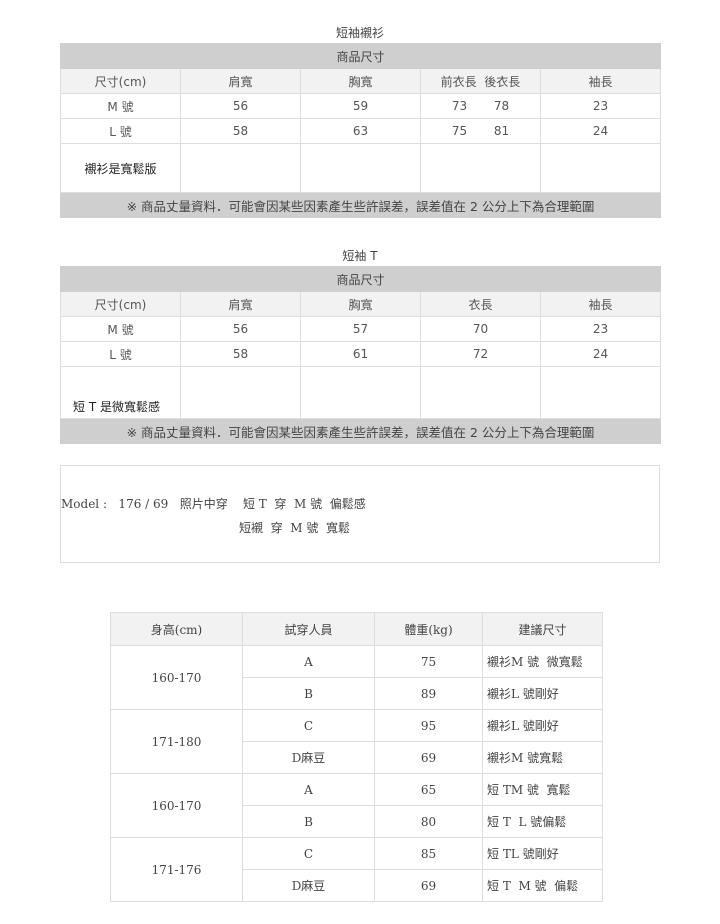 This screenshot has width=720, height=924. I want to click on column-header: 試穿人員, so click(308, 629).